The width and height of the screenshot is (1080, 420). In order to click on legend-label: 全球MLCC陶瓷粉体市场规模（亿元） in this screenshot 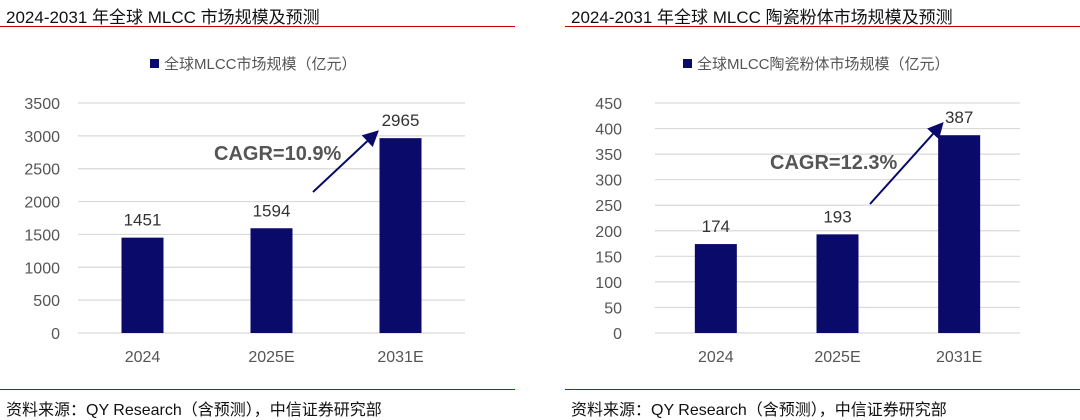, I will do `click(823, 64)`.